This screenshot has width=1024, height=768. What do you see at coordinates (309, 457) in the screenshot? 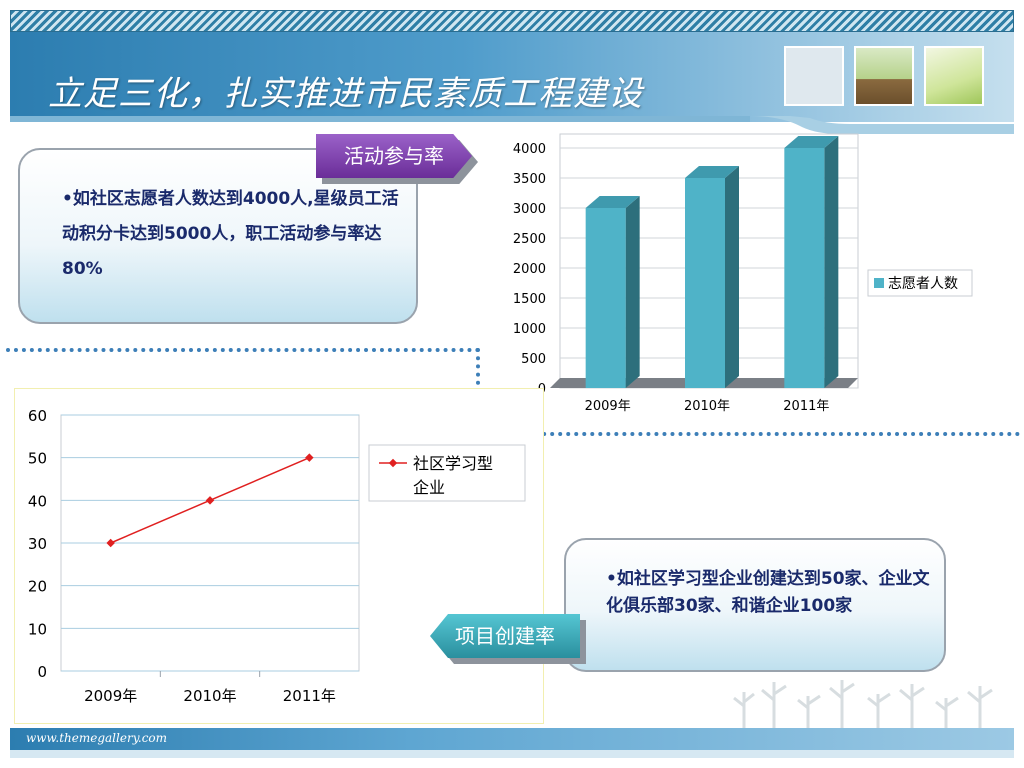
I see `line-point` at bounding box center [309, 457].